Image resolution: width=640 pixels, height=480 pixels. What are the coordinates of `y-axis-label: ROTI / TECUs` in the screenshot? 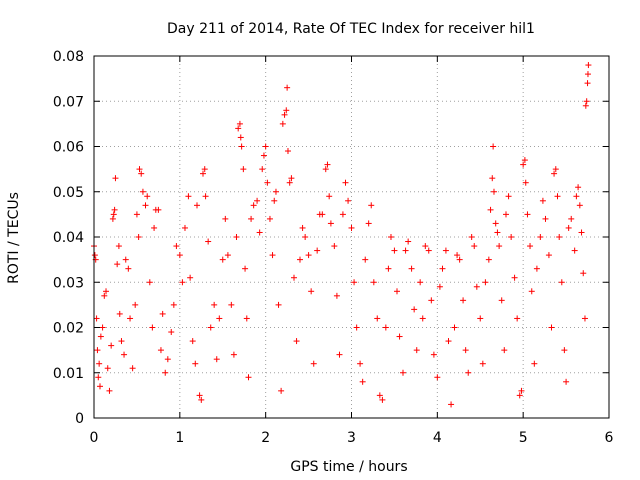 It's located at (14, 238).